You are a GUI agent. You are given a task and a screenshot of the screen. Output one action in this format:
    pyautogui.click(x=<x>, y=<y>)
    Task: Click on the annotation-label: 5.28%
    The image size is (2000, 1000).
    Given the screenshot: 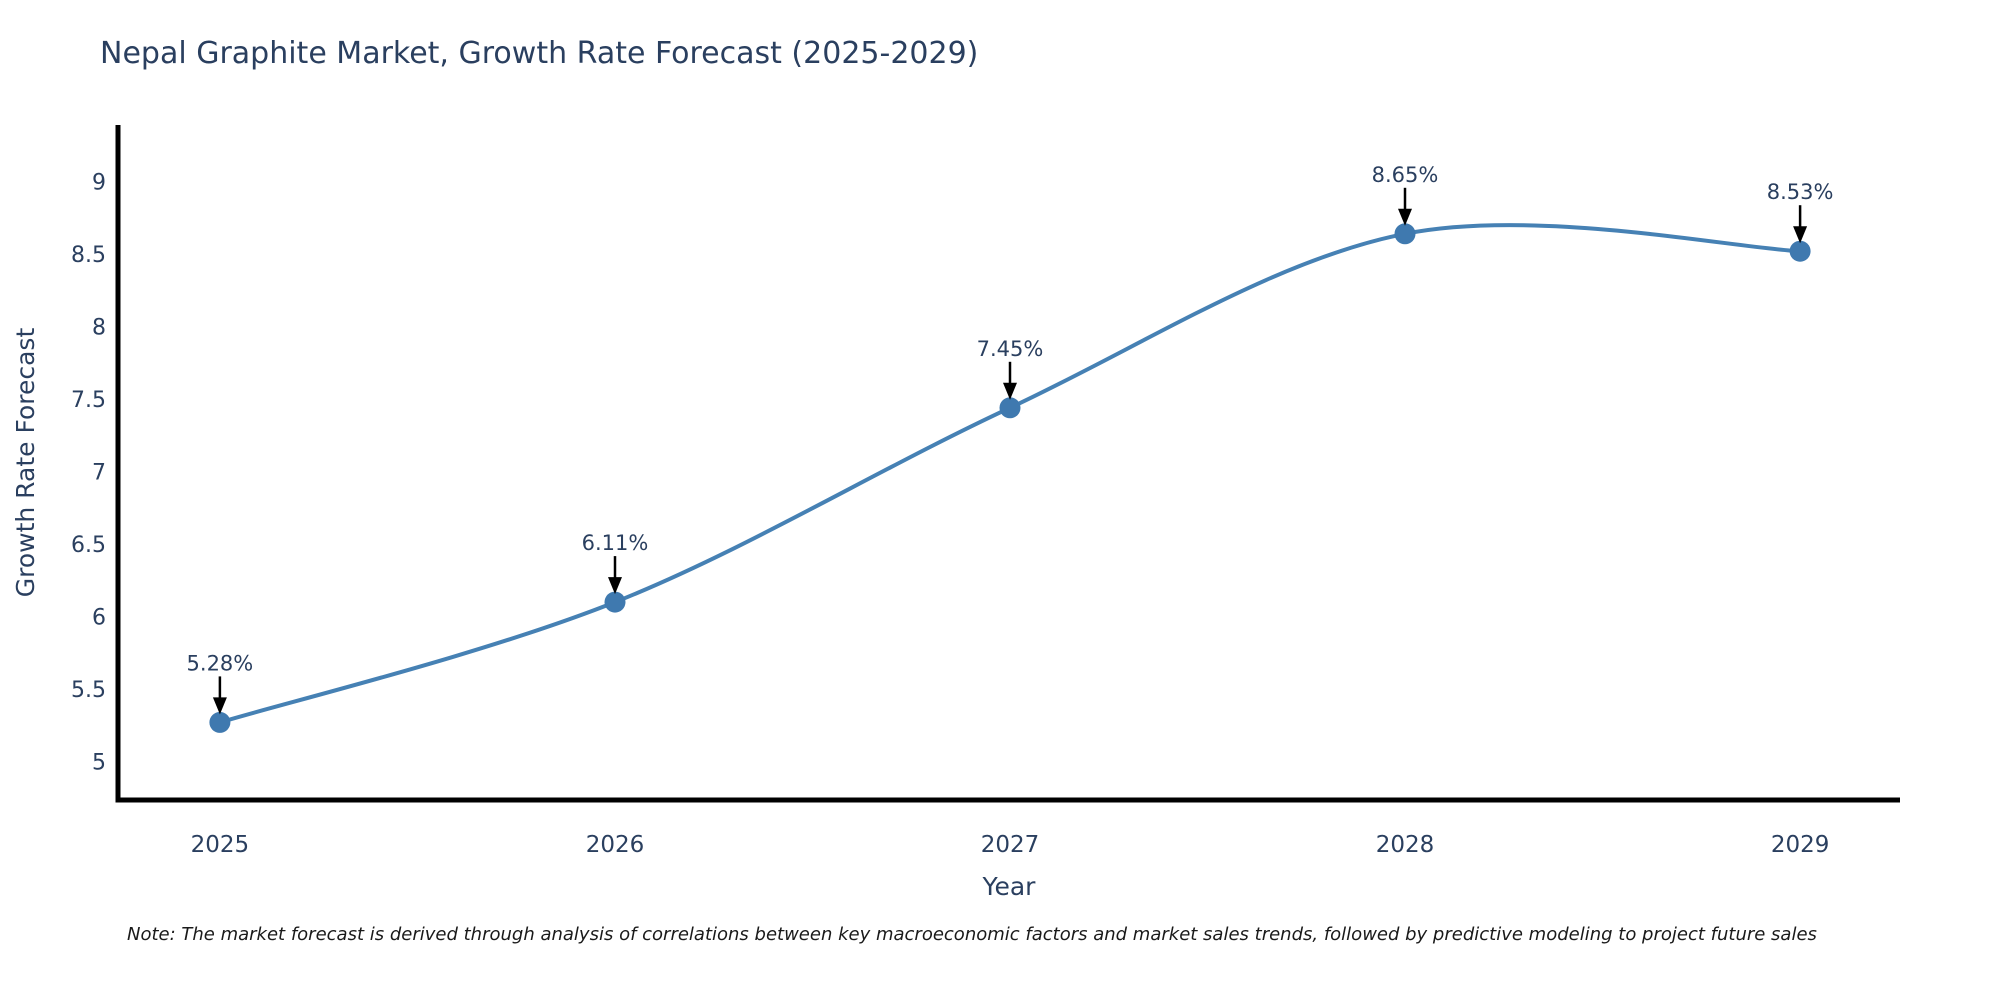 What is the action you would take?
    pyautogui.click(x=220, y=663)
    